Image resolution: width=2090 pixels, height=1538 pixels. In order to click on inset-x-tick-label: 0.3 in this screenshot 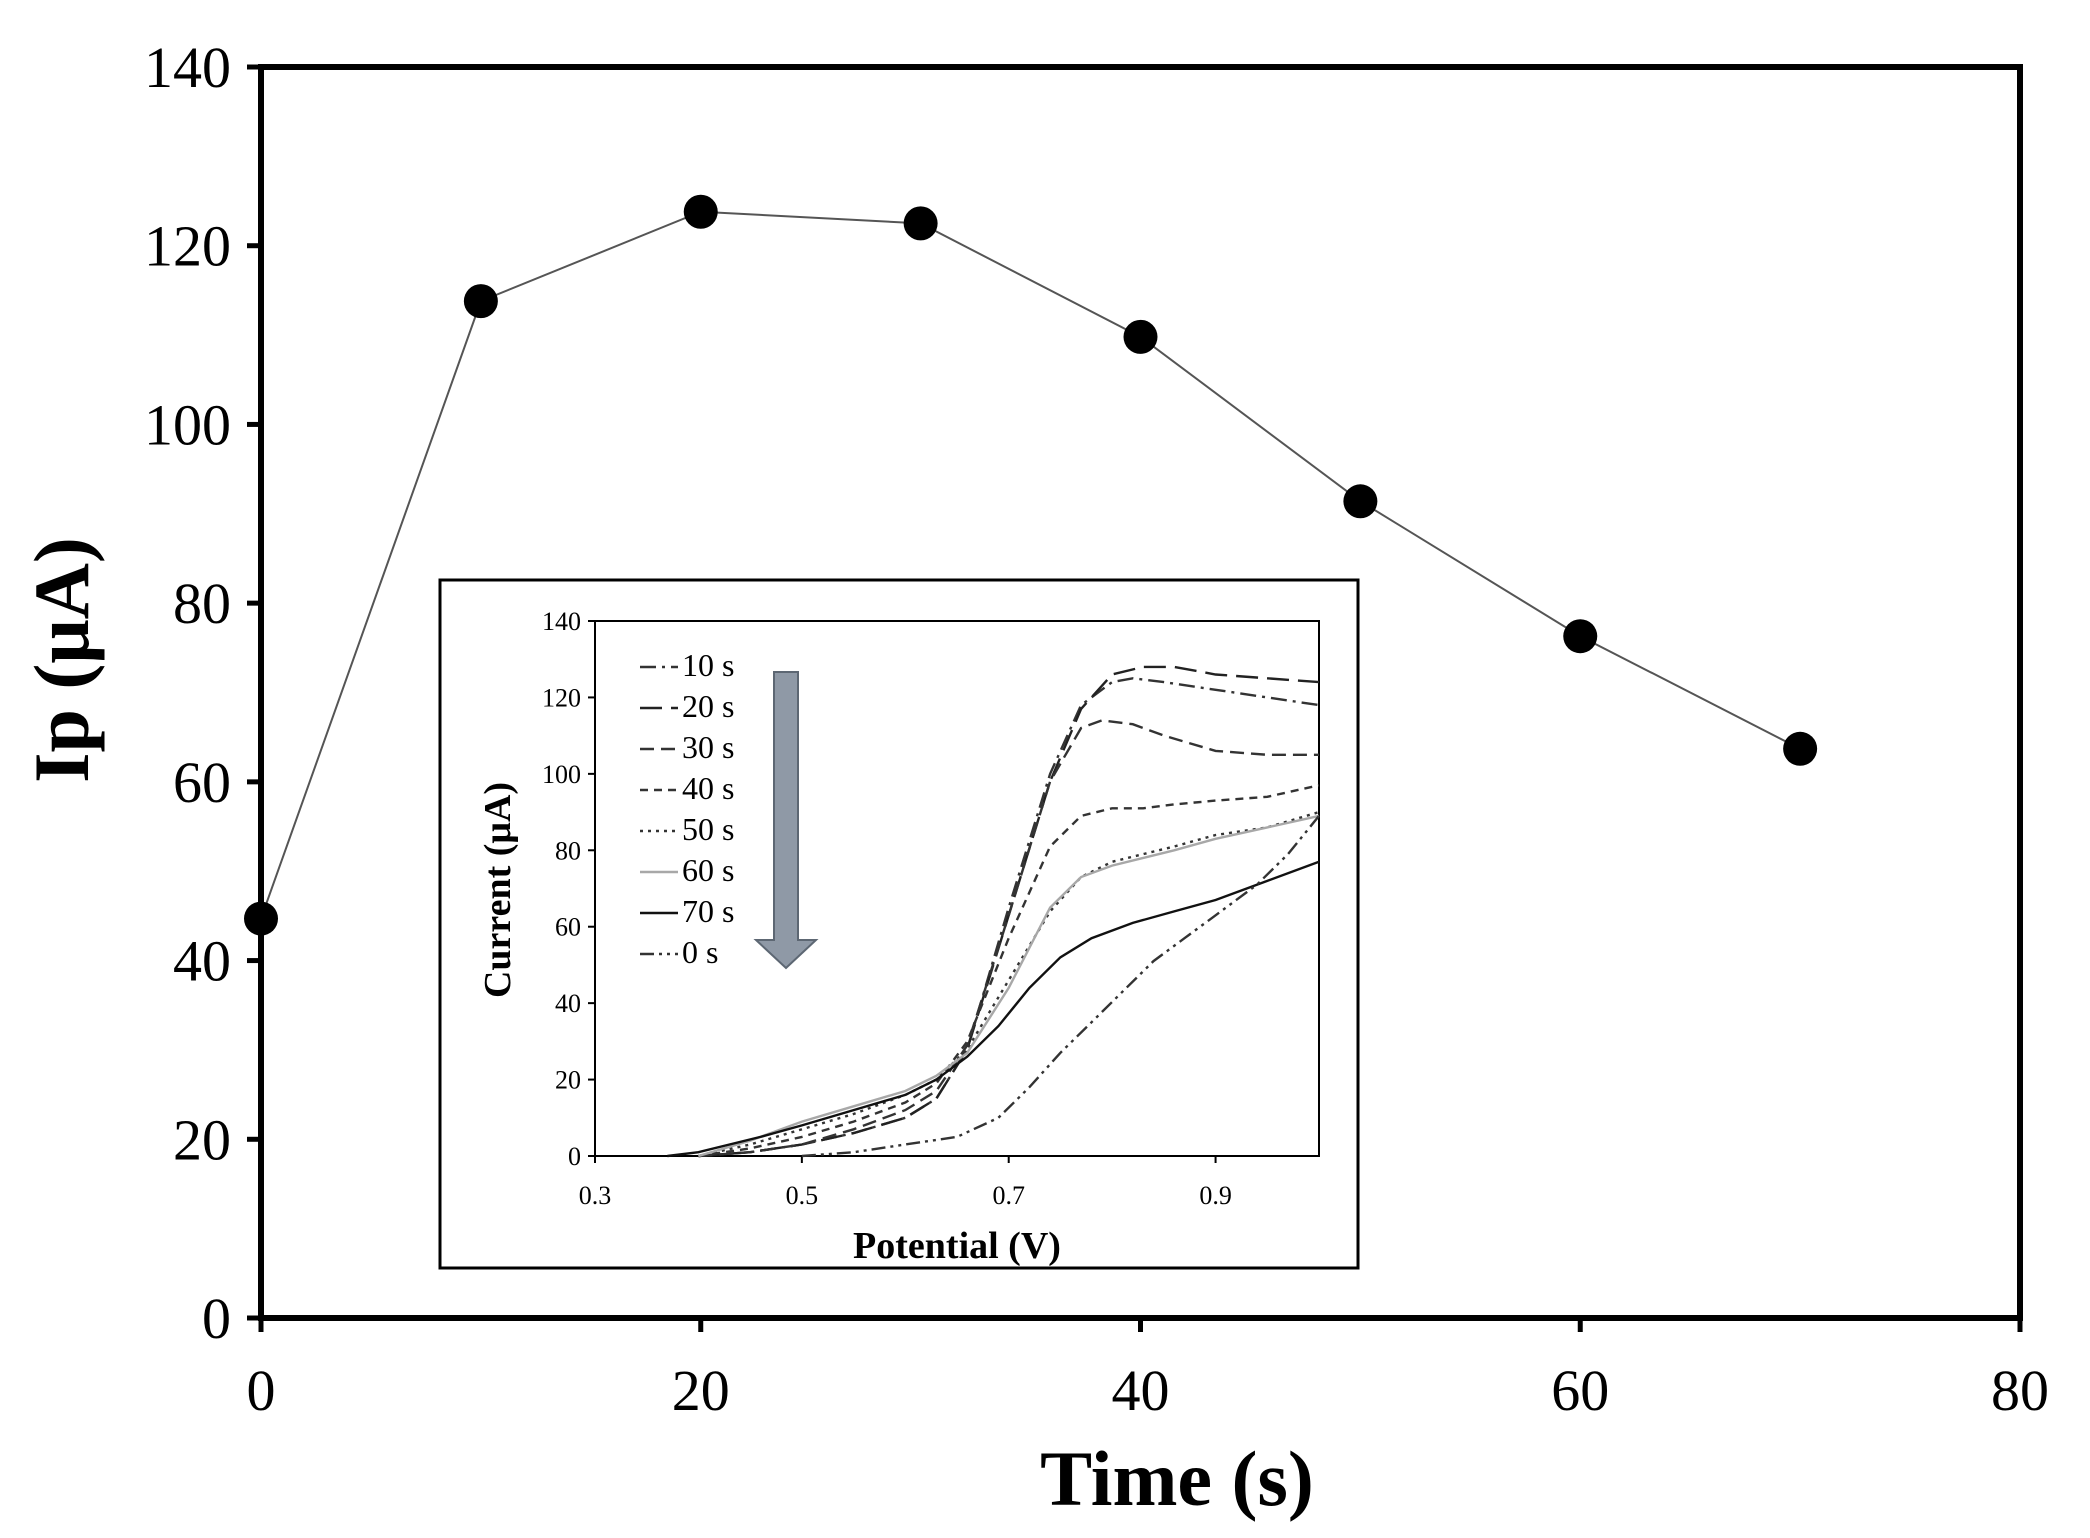, I will do `click(595, 1195)`.